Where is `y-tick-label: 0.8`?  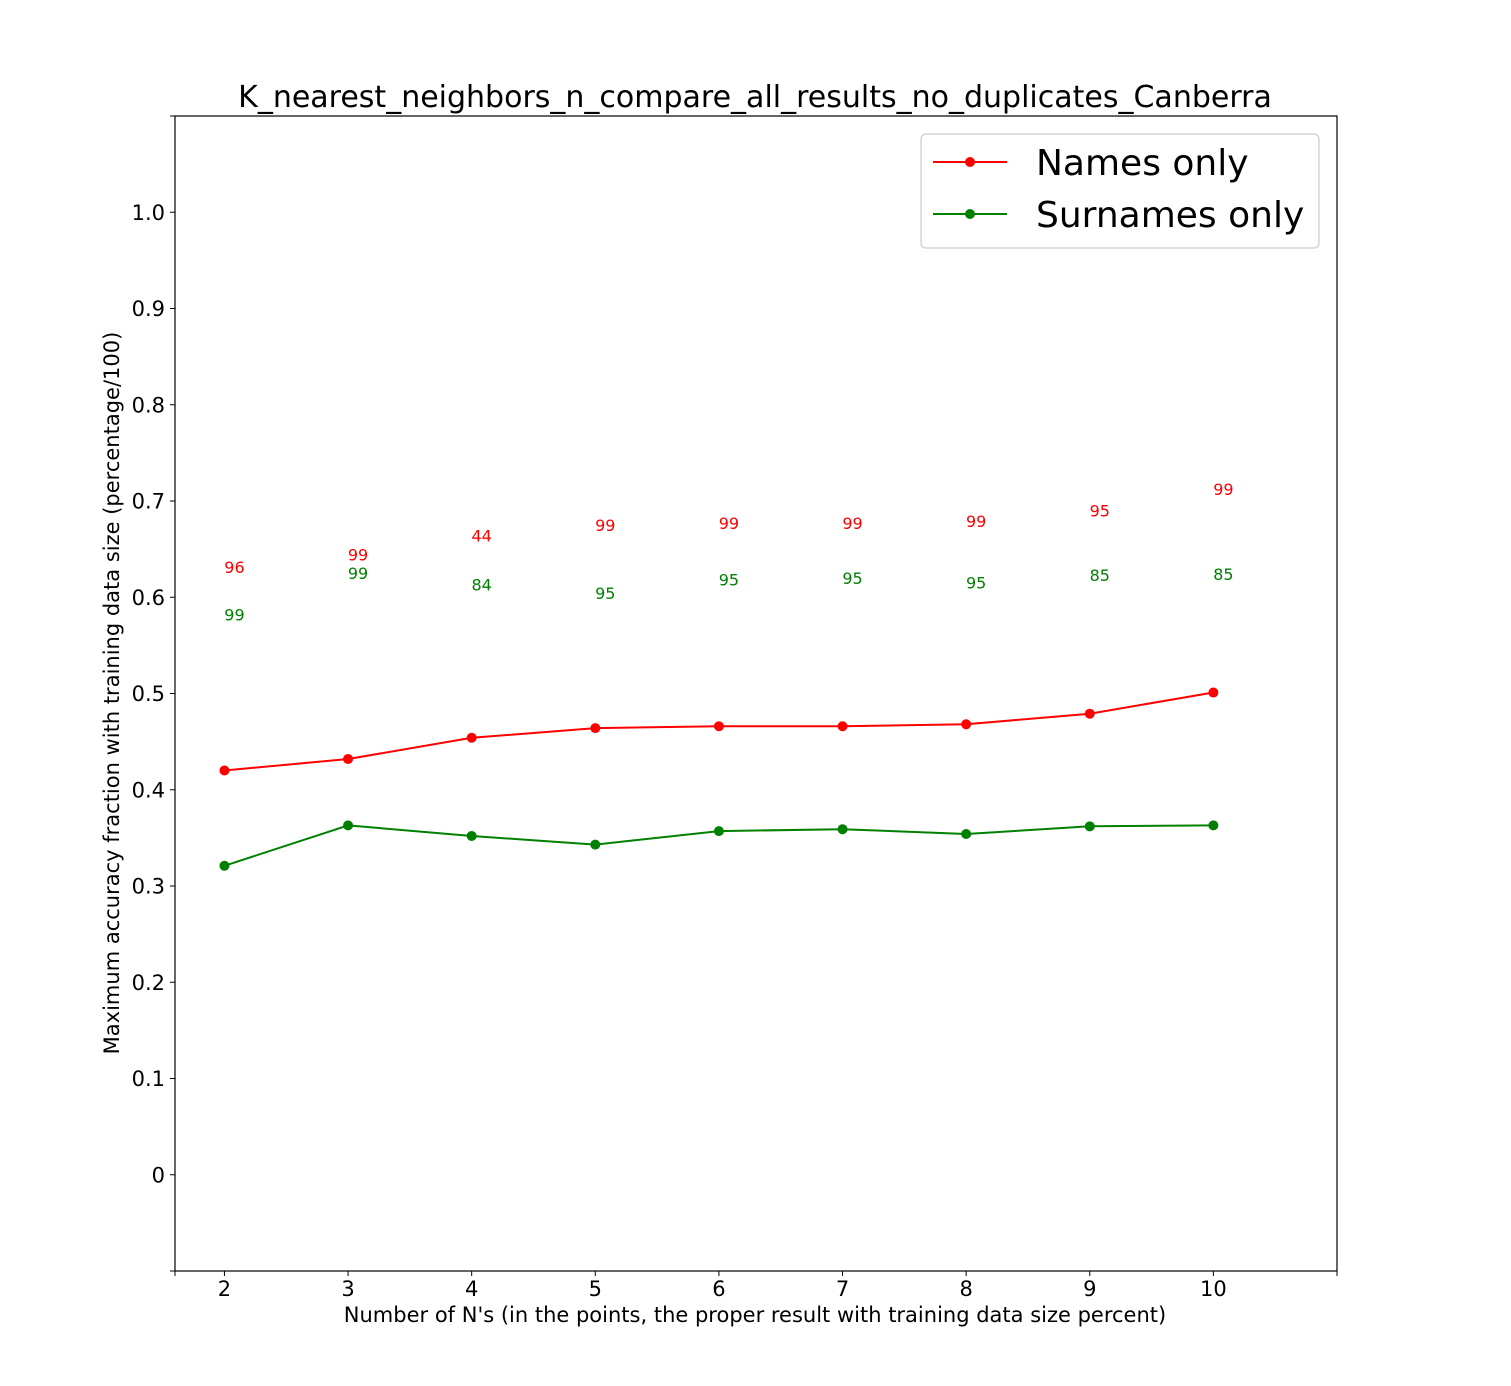
y-tick-label: 0.8 is located at coordinates (148, 405).